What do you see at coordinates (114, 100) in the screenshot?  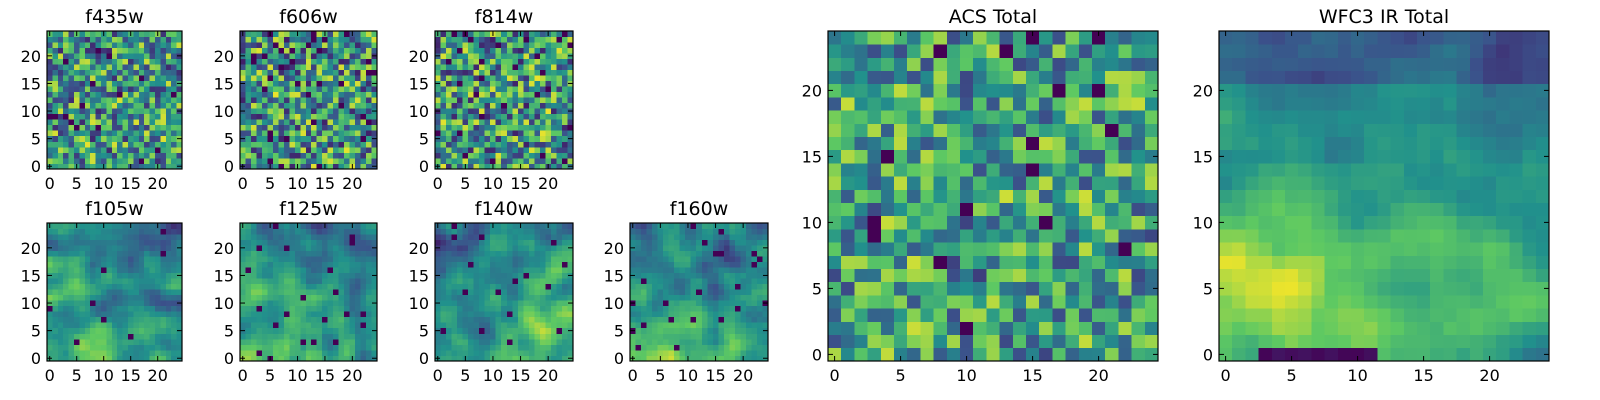 I see `axes-frame` at bounding box center [114, 100].